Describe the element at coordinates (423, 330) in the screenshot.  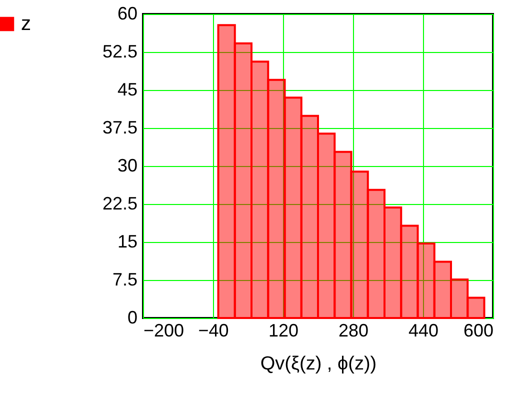
I see `x-tick-label: 440` at that location.